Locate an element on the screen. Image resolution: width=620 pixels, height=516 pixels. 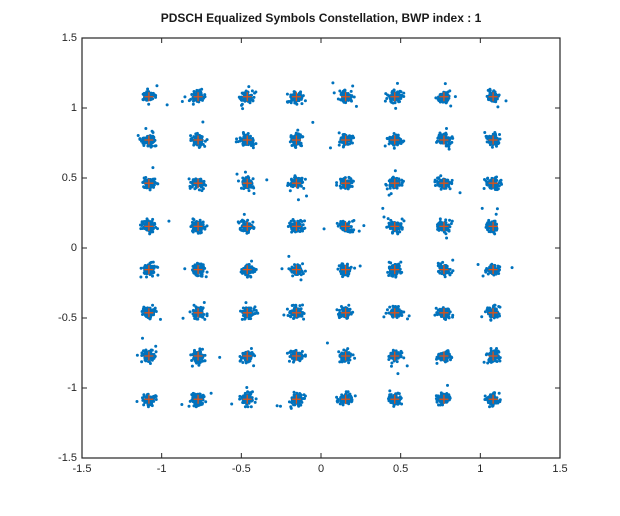
x-tick-label: -1 is located at coordinates (161, 469).